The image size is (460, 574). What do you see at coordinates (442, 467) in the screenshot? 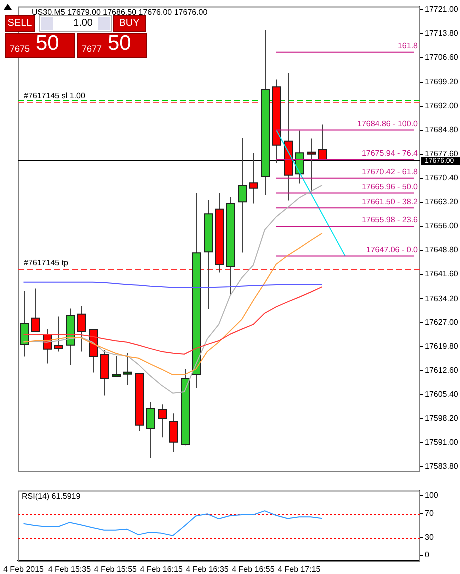
I see `y-tick-label: 17583.80` at bounding box center [442, 467].